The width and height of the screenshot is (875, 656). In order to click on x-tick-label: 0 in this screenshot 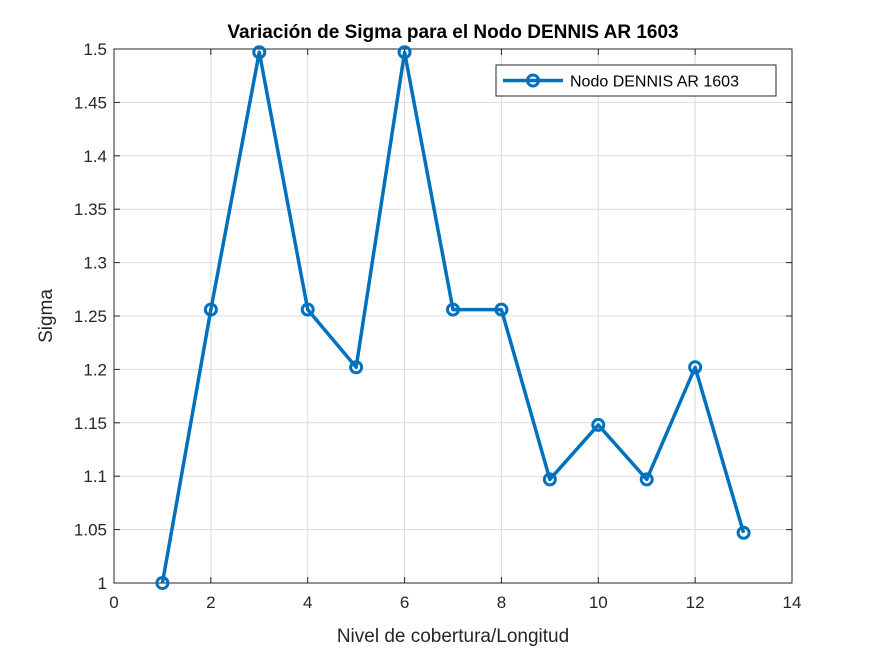, I will do `click(113, 602)`.